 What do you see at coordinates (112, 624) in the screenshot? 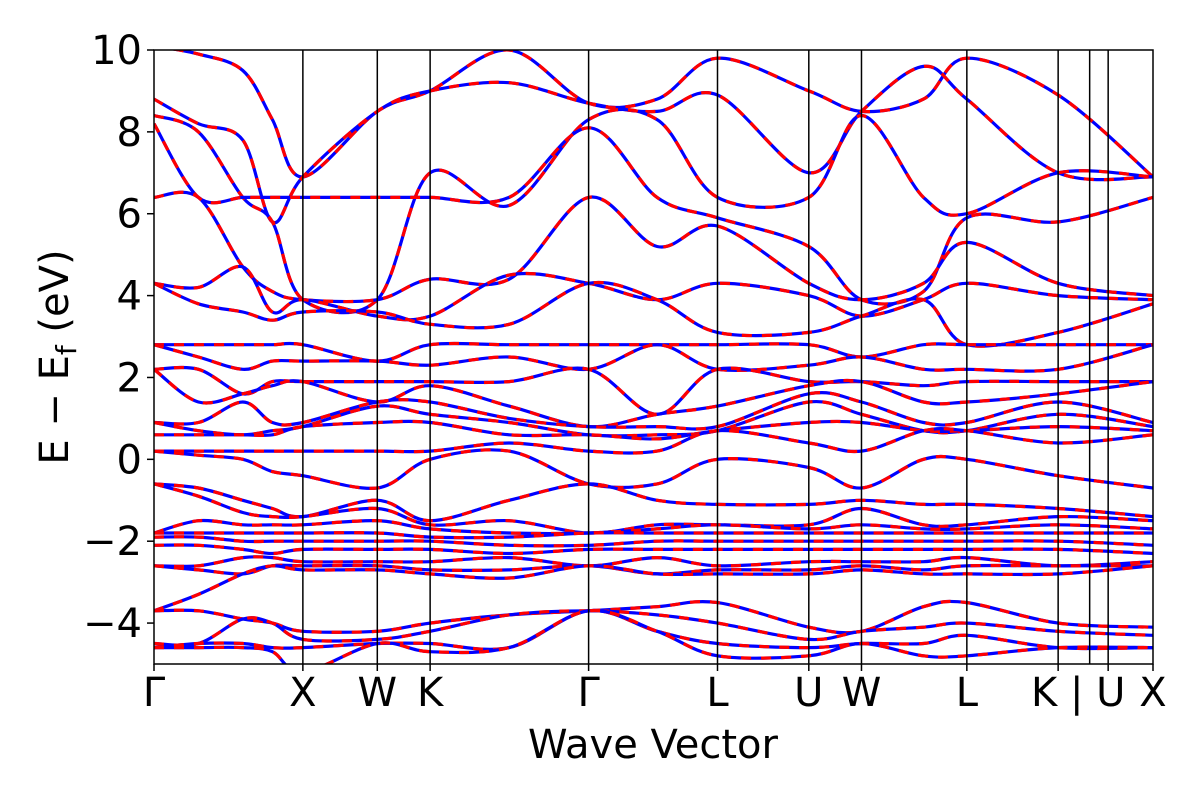
I see `y-tick-label: −4` at bounding box center [112, 624].